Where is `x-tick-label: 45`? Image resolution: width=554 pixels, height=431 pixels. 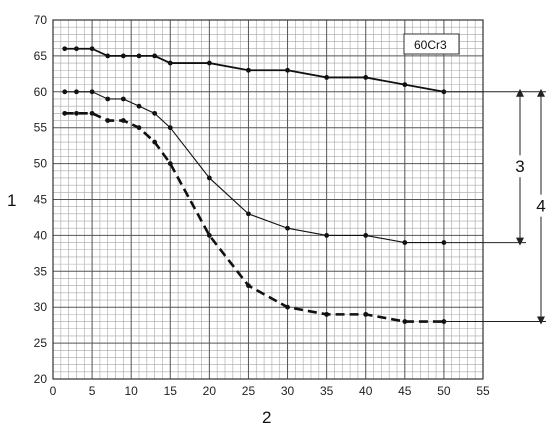 x-tick-label: 45 is located at coordinates (405, 391).